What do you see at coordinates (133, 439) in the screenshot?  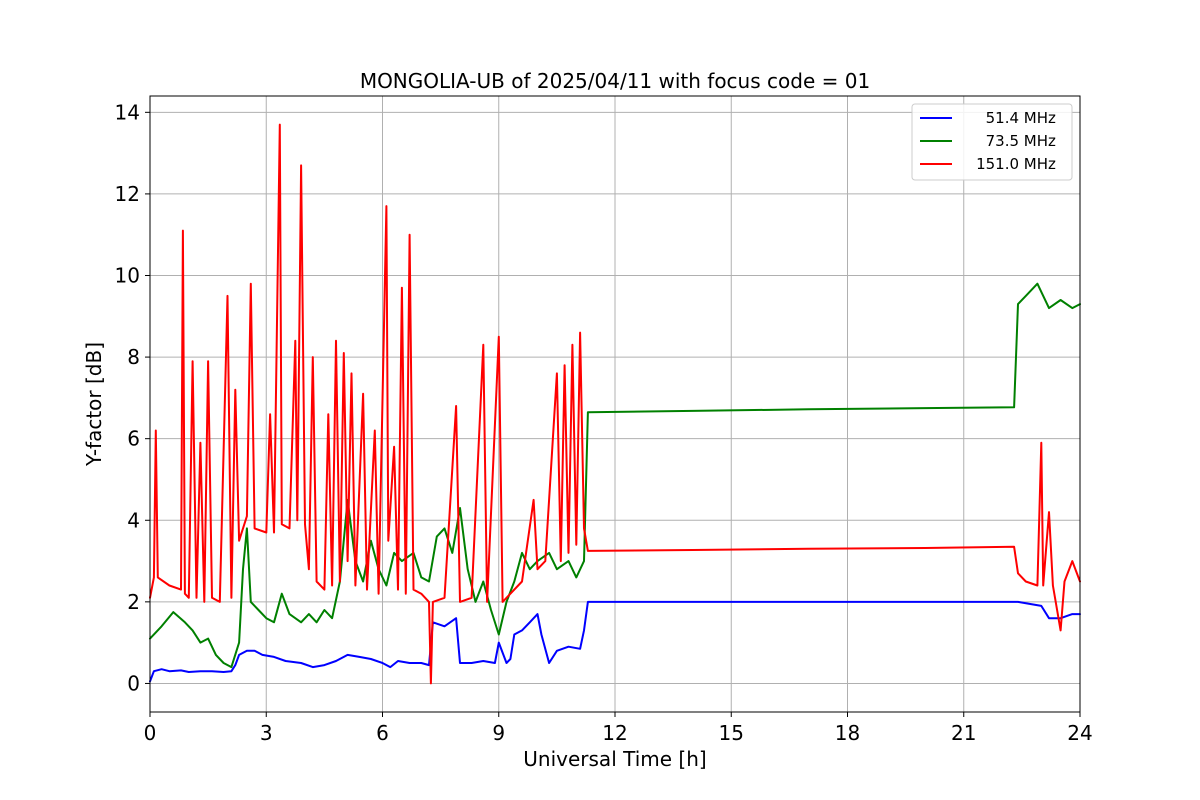 I see `y-tick-label: 6` at bounding box center [133, 439].